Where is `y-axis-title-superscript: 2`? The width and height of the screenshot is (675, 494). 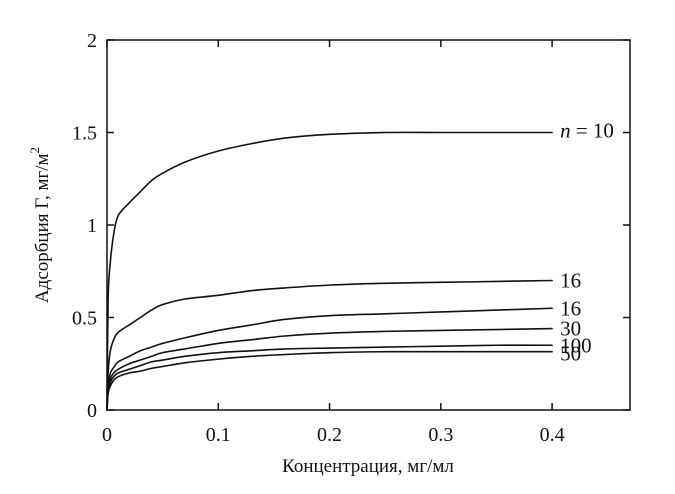 y-axis-title-superscript: 2 is located at coordinates (34, 150).